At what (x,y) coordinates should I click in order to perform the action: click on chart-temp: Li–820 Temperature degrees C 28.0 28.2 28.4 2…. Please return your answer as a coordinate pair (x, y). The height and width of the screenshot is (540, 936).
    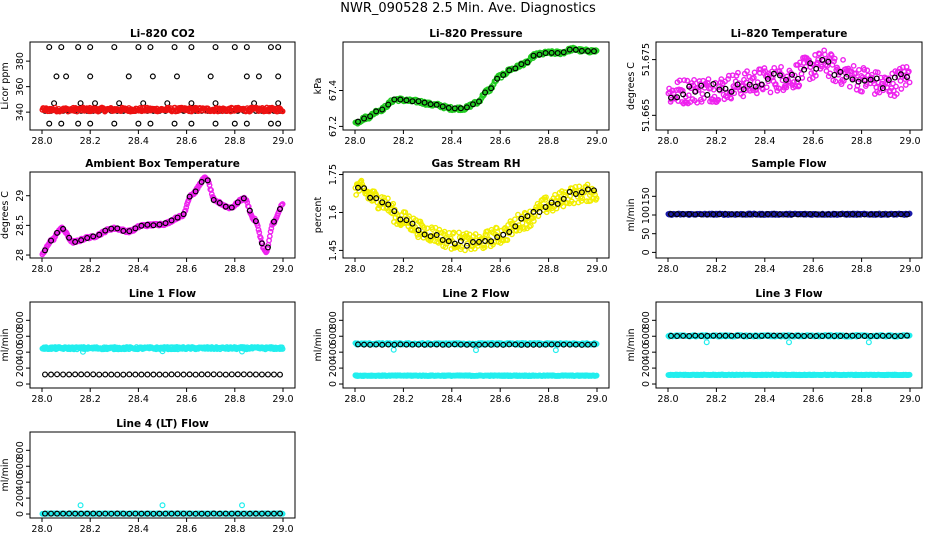
    Looking at the image, I should click on (774, 87).